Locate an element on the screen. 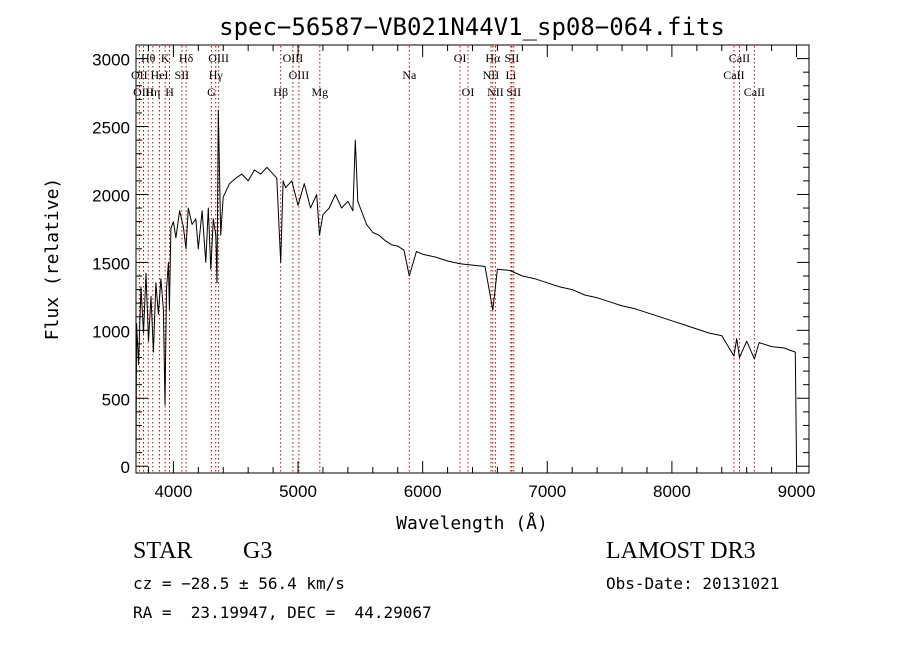 Image resolution: width=900 pixels, height=649 pixels. x-tick-label: 4000 is located at coordinates (173, 491).